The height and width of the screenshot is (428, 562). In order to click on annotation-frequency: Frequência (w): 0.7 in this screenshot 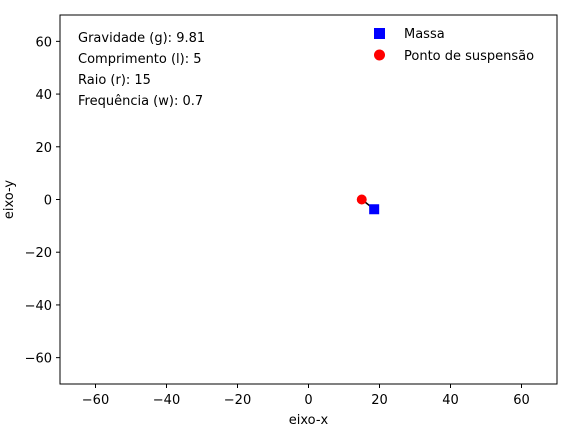, I will do `click(140, 101)`.